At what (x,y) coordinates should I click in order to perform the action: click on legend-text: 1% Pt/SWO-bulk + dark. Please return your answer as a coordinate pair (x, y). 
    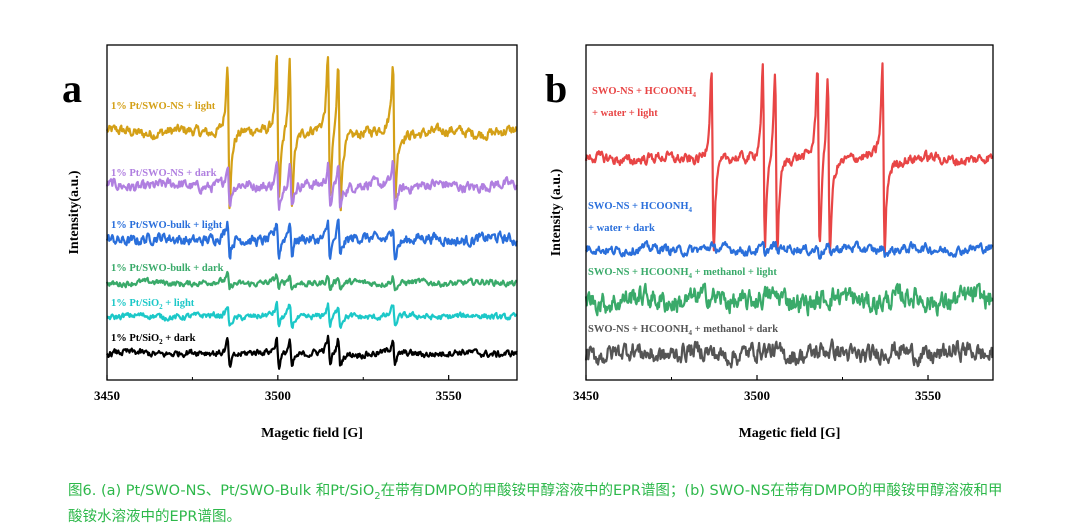
    Looking at the image, I should click on (167, 268).